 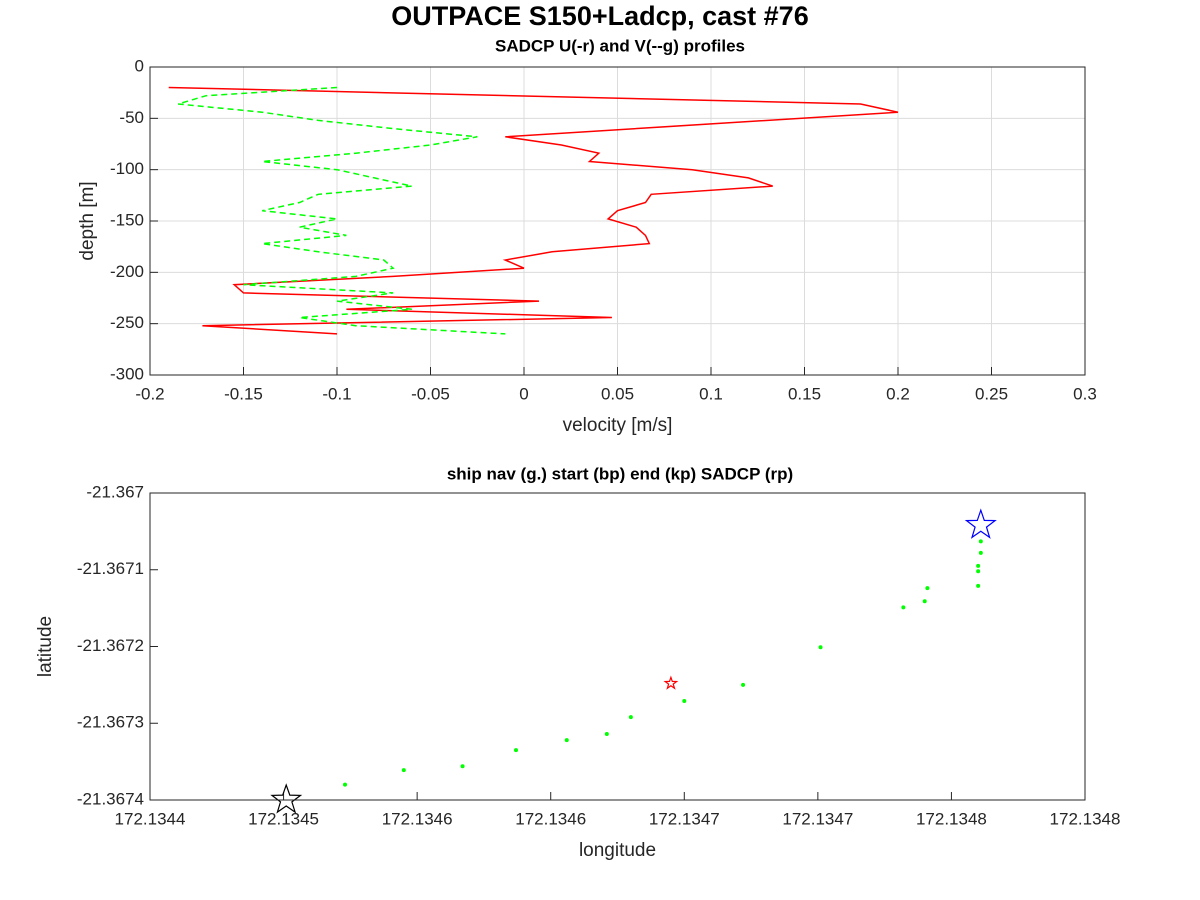 I want to click on line-series, so click(x=341, y=210).